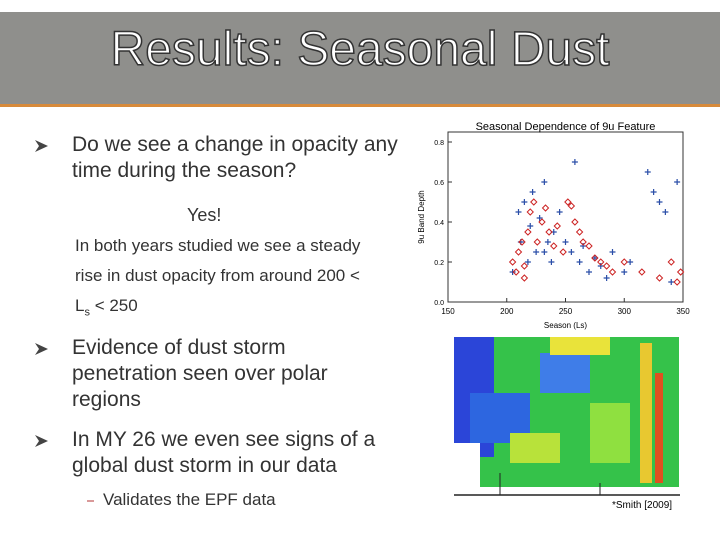 The image size is (720, 540). What do you see at coordinates (625, 311) in the screenshot?
I see `x-tick-label: 300` at bounding box center [625, 311].